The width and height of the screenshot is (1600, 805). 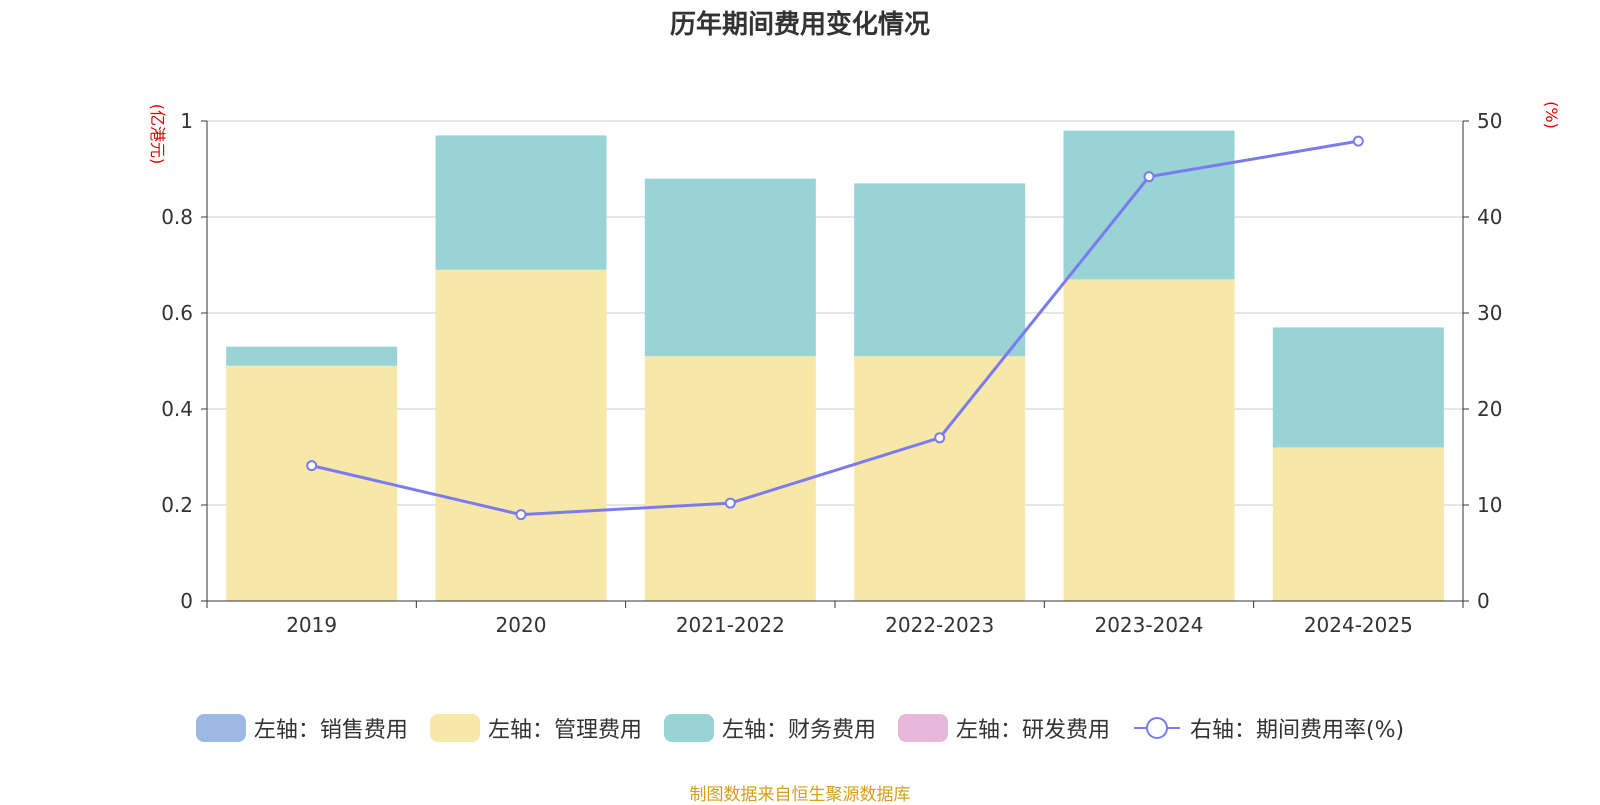 I want to click on right-axis-tick-label: 50, so click(x=1489, y=121).